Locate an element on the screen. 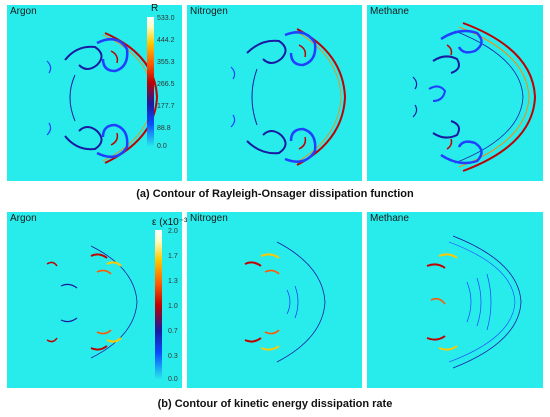  colorbar-epsilon-tick: 1.3 is located at coordinates (173, 281).